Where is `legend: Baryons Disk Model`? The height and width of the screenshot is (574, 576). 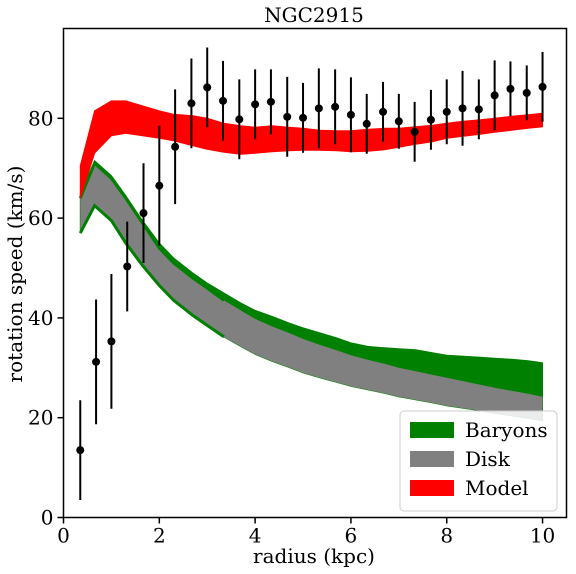 legend: Baryons Disk Model is located at coordinates (478, 461).